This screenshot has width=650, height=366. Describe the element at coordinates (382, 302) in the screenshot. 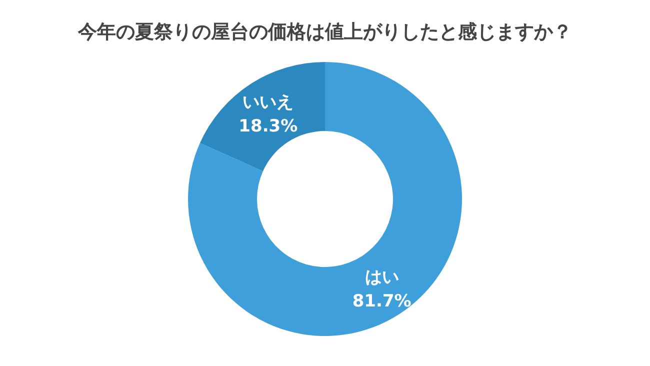

I see `data-label: 81.7%` at that location.